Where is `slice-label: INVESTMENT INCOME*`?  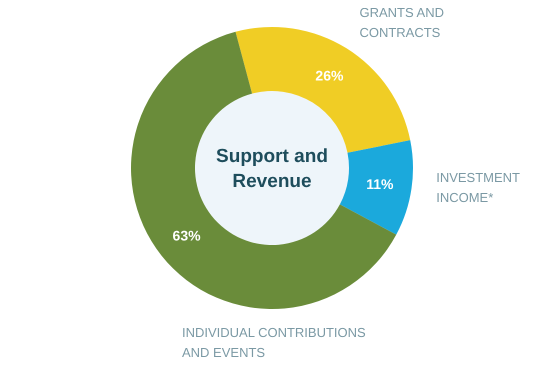 slice-label: INVESTMENT INCOME* is located at coordinates (478, 188).